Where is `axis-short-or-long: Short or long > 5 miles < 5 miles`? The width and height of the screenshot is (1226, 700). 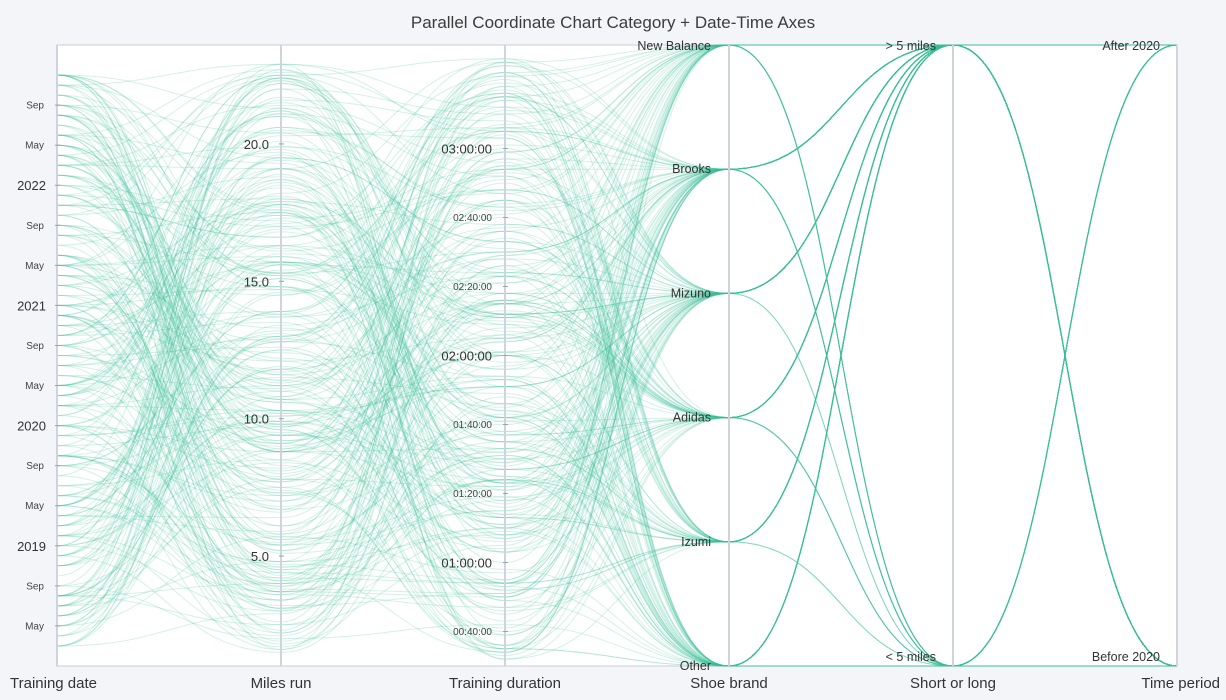 axis-short-or-long: Short or long > 5 miles < 5 miles is located at coordinates (941, 365).